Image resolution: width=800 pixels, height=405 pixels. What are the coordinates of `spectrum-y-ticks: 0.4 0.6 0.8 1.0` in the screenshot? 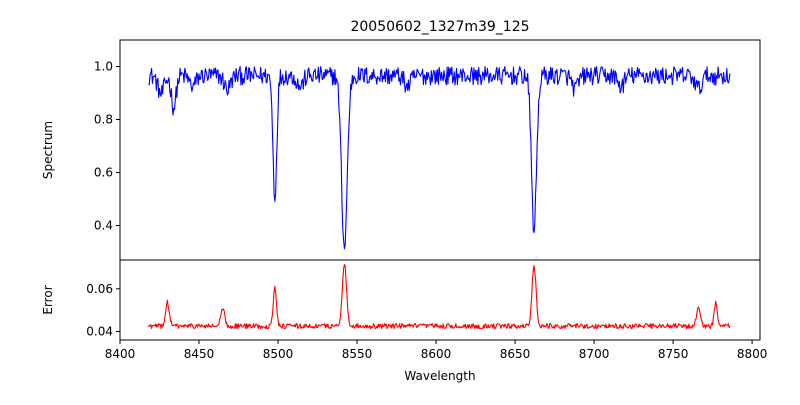 It's located at (107, 146).